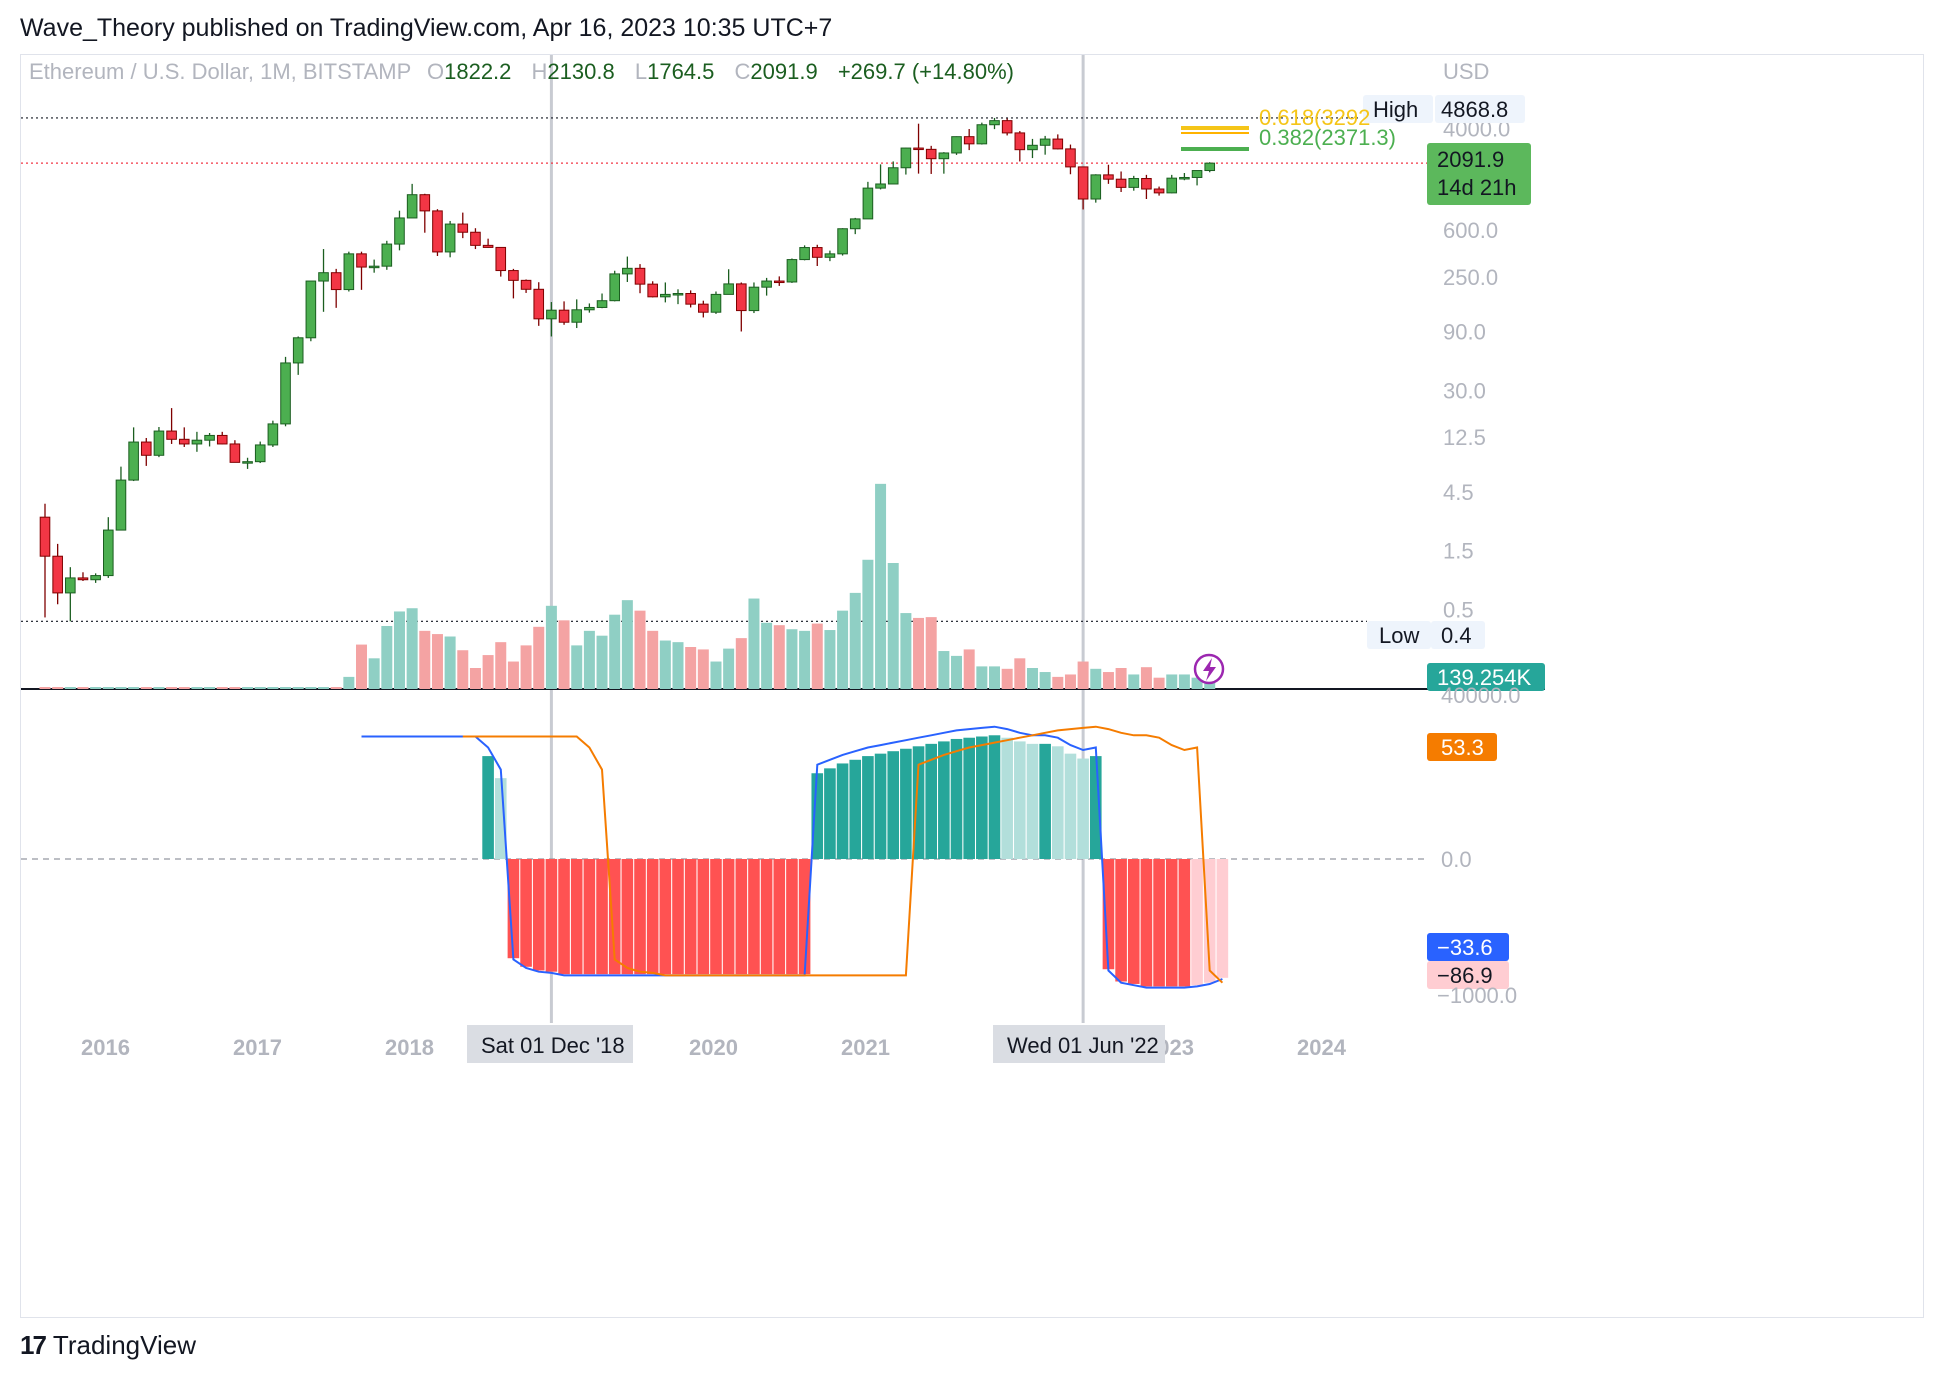 This screenshot has width=1940, height=1378. Describe the element at coordinates (1477, 187) in the screenshot. I see `countdown: 14d 21h` at that location.